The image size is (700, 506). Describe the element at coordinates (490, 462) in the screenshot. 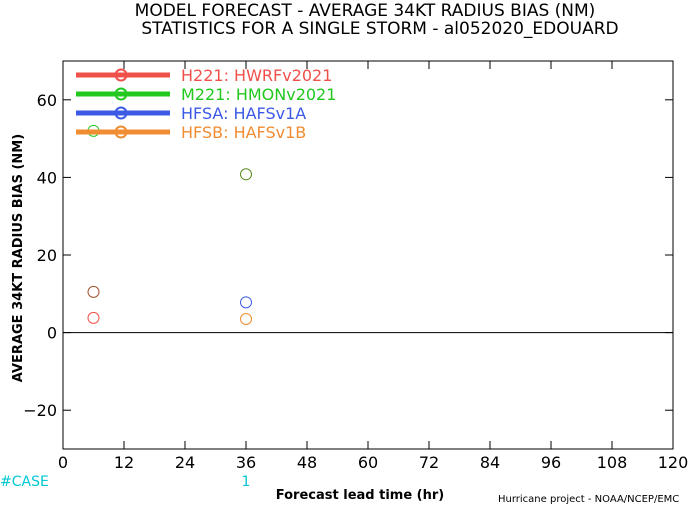

I see `x-tick-label: 84` at that location.